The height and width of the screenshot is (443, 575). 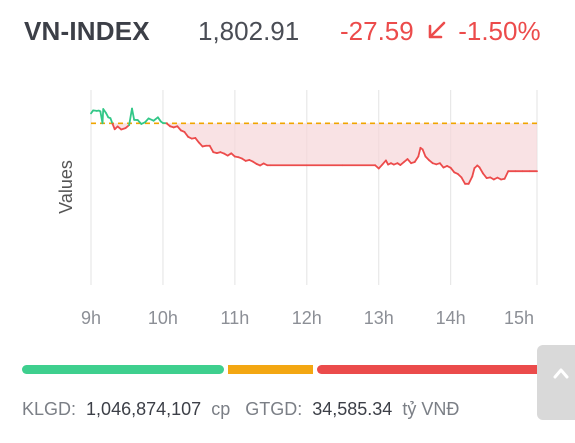 I want to click on index-change-points: -27.59, so click(x=377, y=31).